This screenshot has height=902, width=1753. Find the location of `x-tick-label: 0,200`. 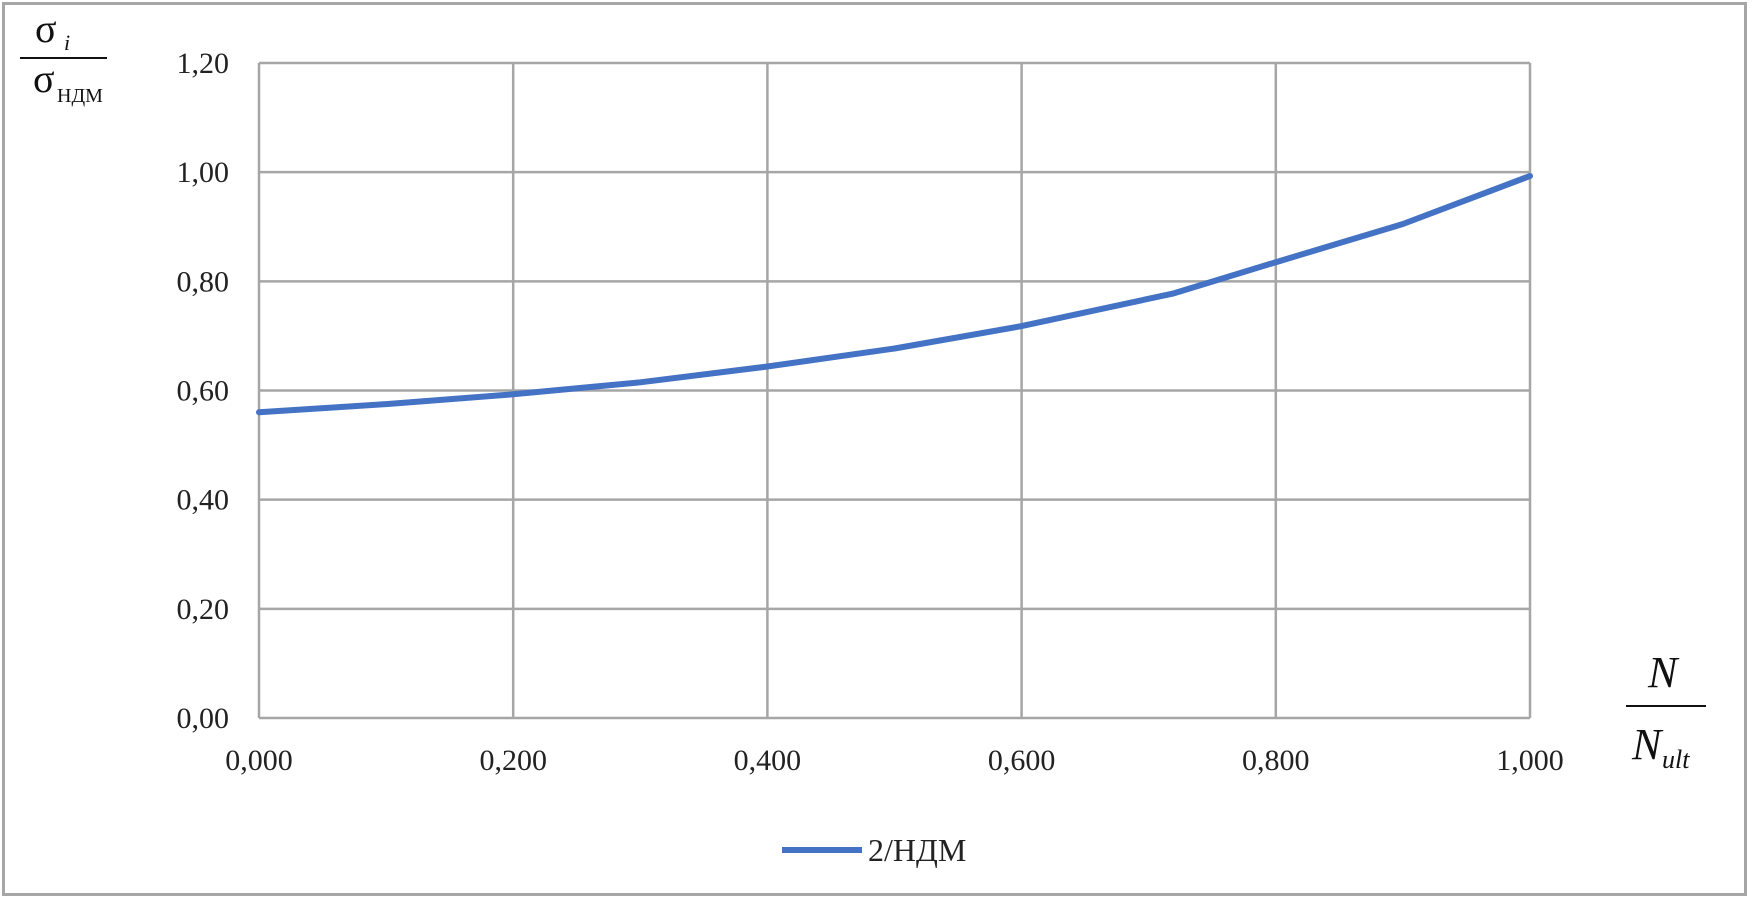

x-tick-label: 0,200 is located at coordinates (513, 760).